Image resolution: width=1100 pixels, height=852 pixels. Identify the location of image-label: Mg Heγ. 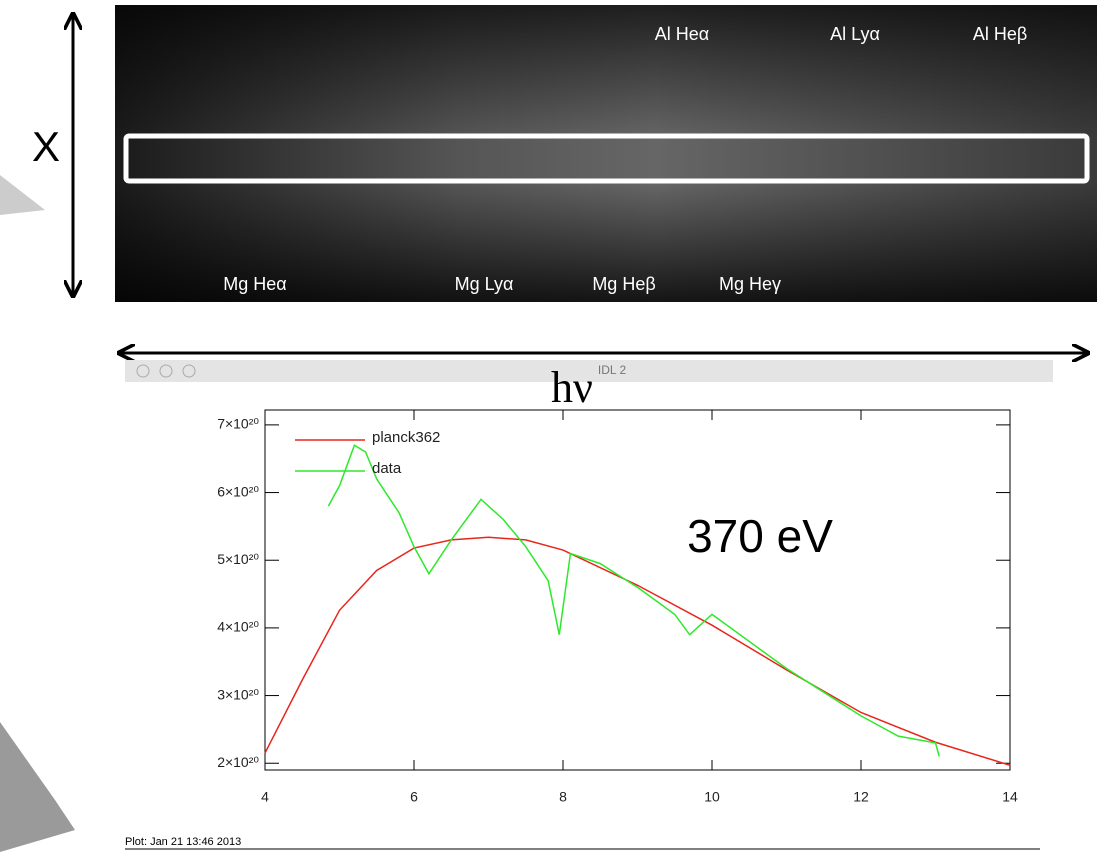
(750, 284).